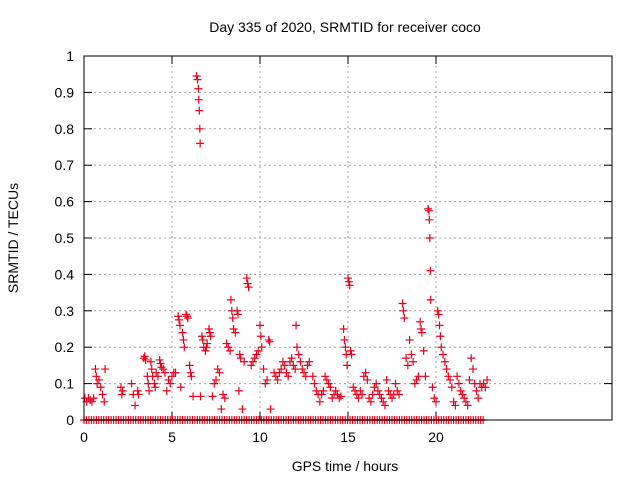 This screenshot has height=485, width=640. Describe the element at coordinates (345, 466) in the screenshot. I see `x-axis-title: GPS time / hours` at that location.